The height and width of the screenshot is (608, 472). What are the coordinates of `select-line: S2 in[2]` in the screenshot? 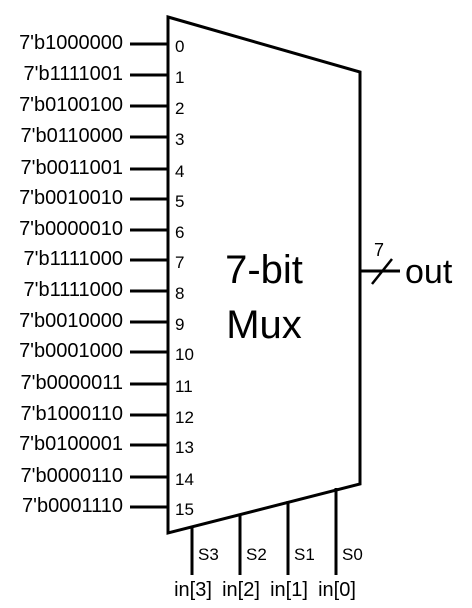 It's located at (244, 557).